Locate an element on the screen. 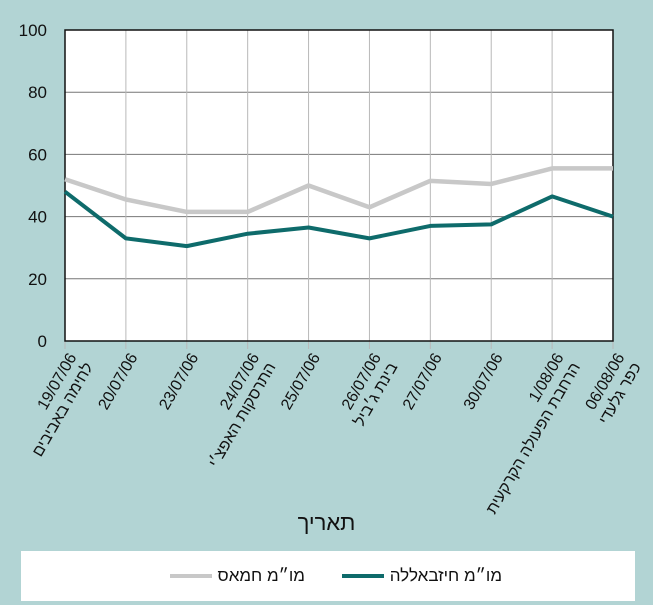 The height and width of the screenshot is (605, 653). y-tick-label: 20 is located at coordinates (37, 279).